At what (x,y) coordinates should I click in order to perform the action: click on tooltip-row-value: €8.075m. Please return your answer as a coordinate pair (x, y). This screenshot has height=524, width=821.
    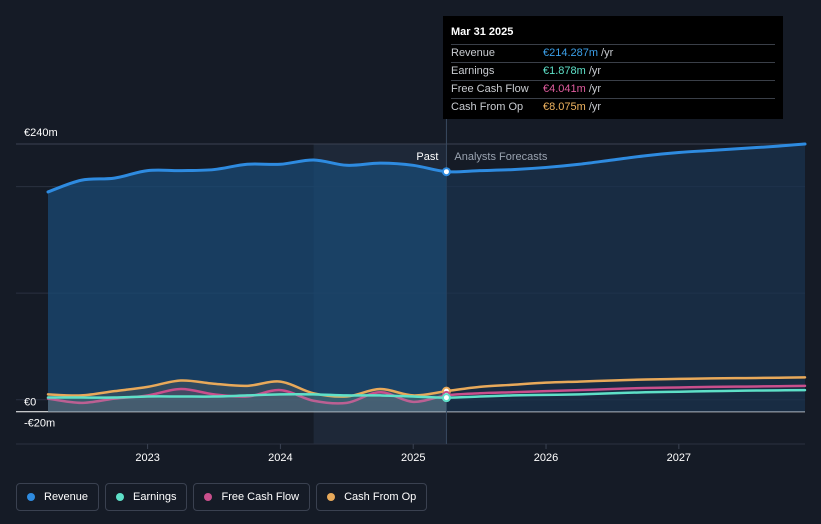
    Looking at the image, I should click on (564, 107).